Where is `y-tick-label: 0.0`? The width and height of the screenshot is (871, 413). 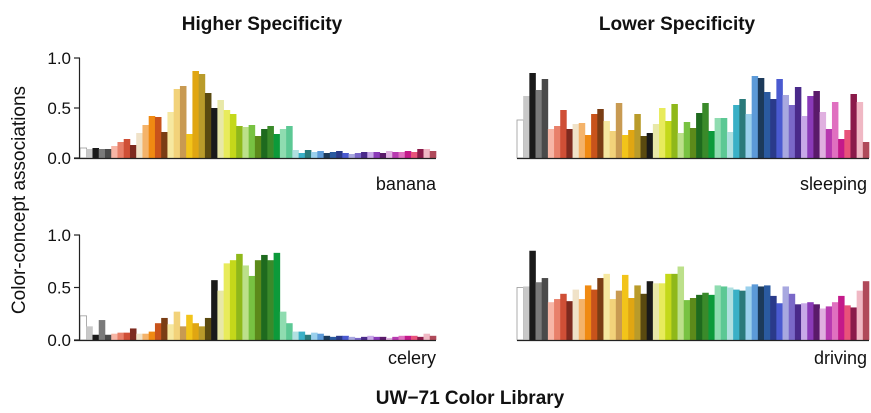
y-tick-label: 0.0 is located at coordinates (59, 340).